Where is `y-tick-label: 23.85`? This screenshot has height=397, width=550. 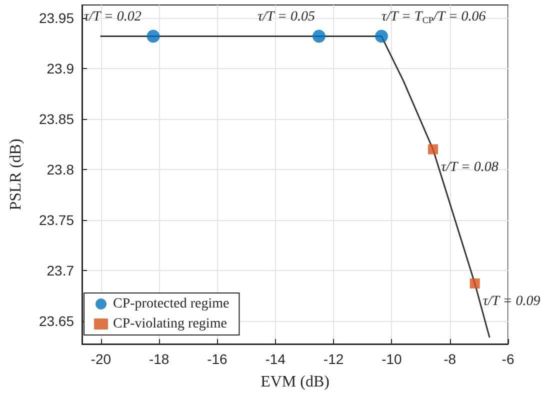 y-tick-label: 23.85 is located at coordinates (56, 119).